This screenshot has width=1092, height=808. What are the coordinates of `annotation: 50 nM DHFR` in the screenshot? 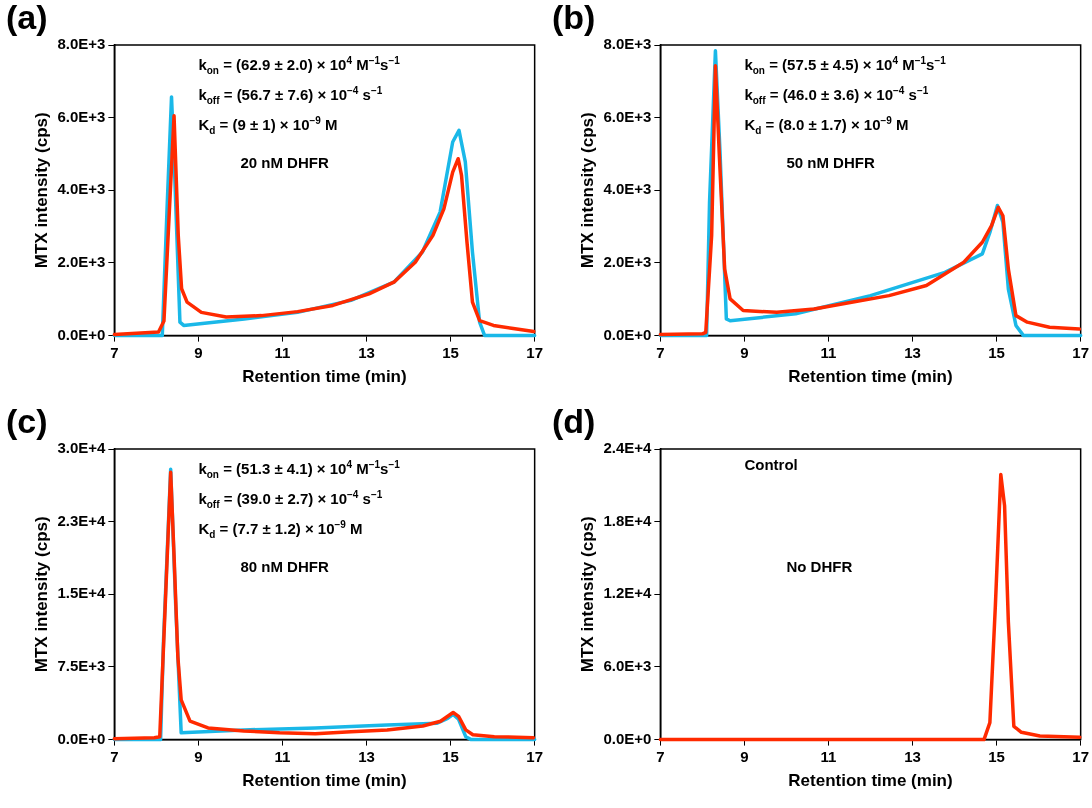 It's located at (830, 162).